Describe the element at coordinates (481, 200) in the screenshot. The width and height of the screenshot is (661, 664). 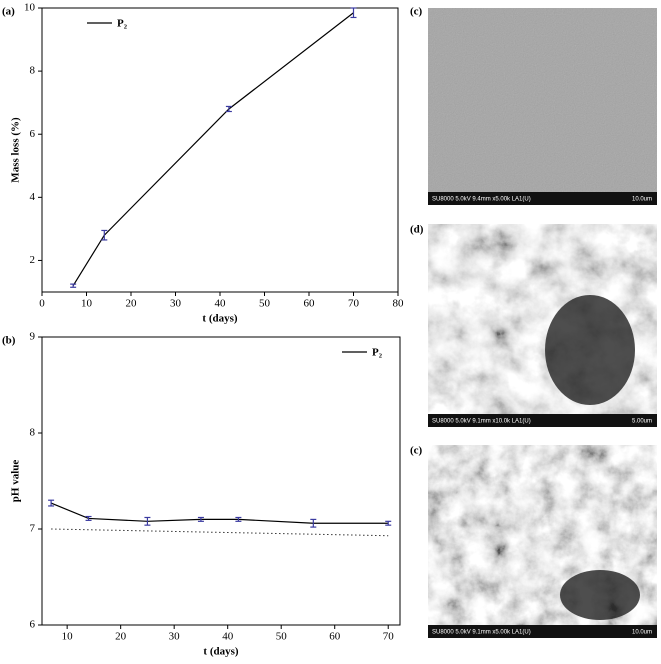
I see `sem-caption: SU8000 5.0kV 9.4mm x5.00k LA1(U)` at that location.